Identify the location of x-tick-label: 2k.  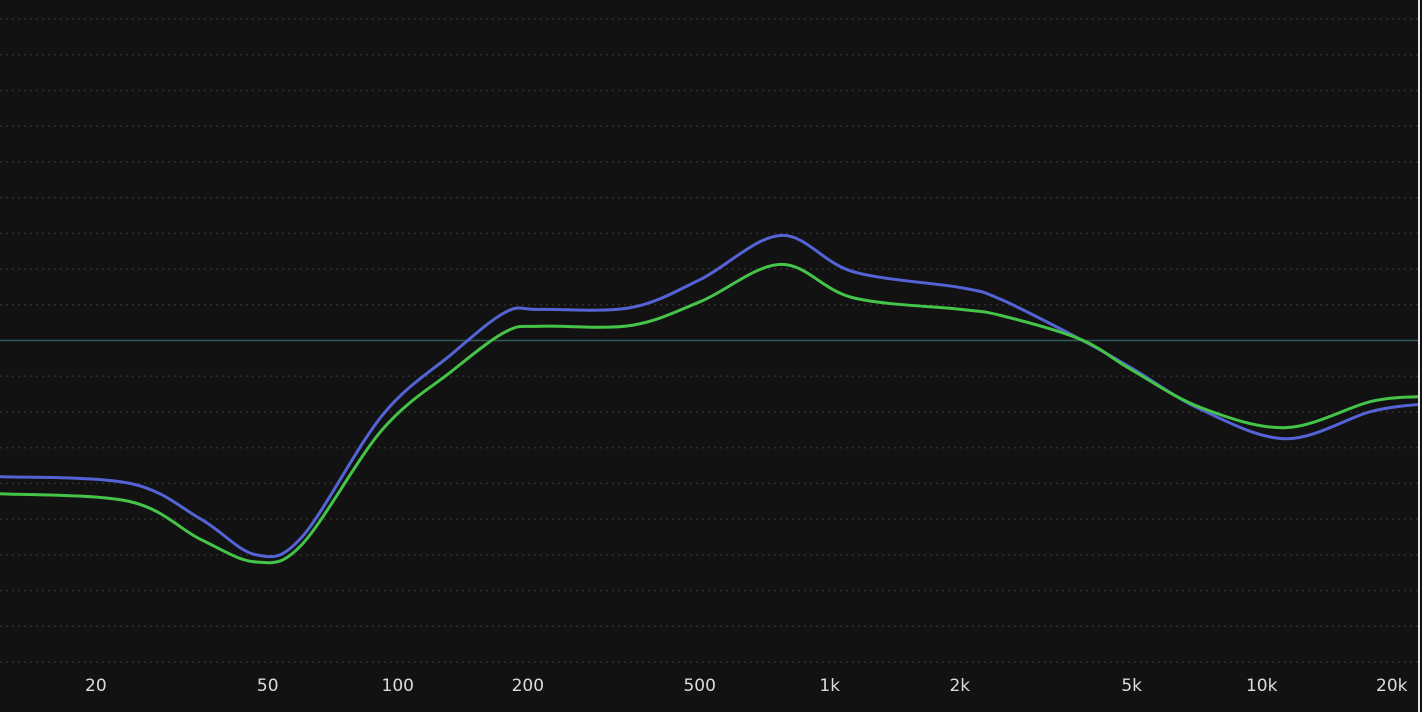
(959, 686).